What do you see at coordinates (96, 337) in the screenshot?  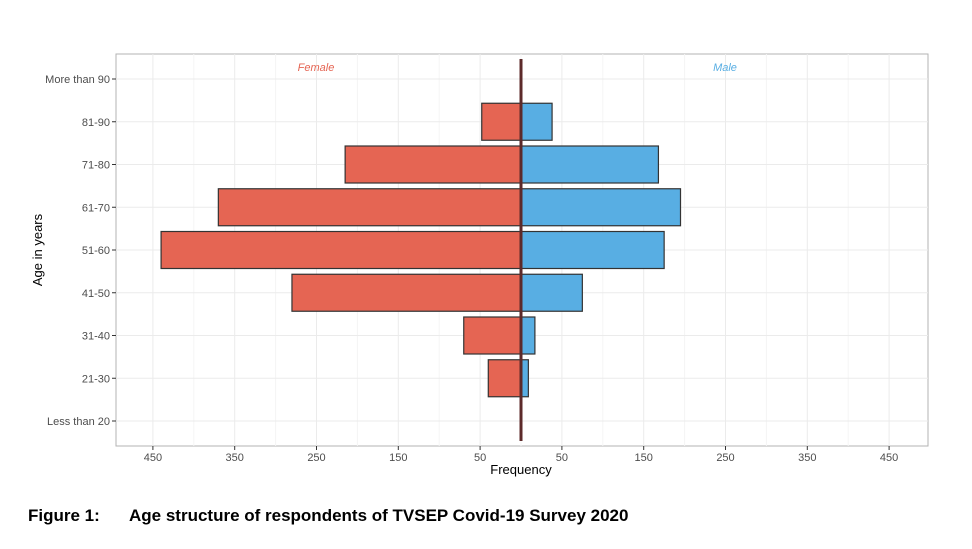 I see `y-tick-label: 31-40` at bounding box center [96, 337].